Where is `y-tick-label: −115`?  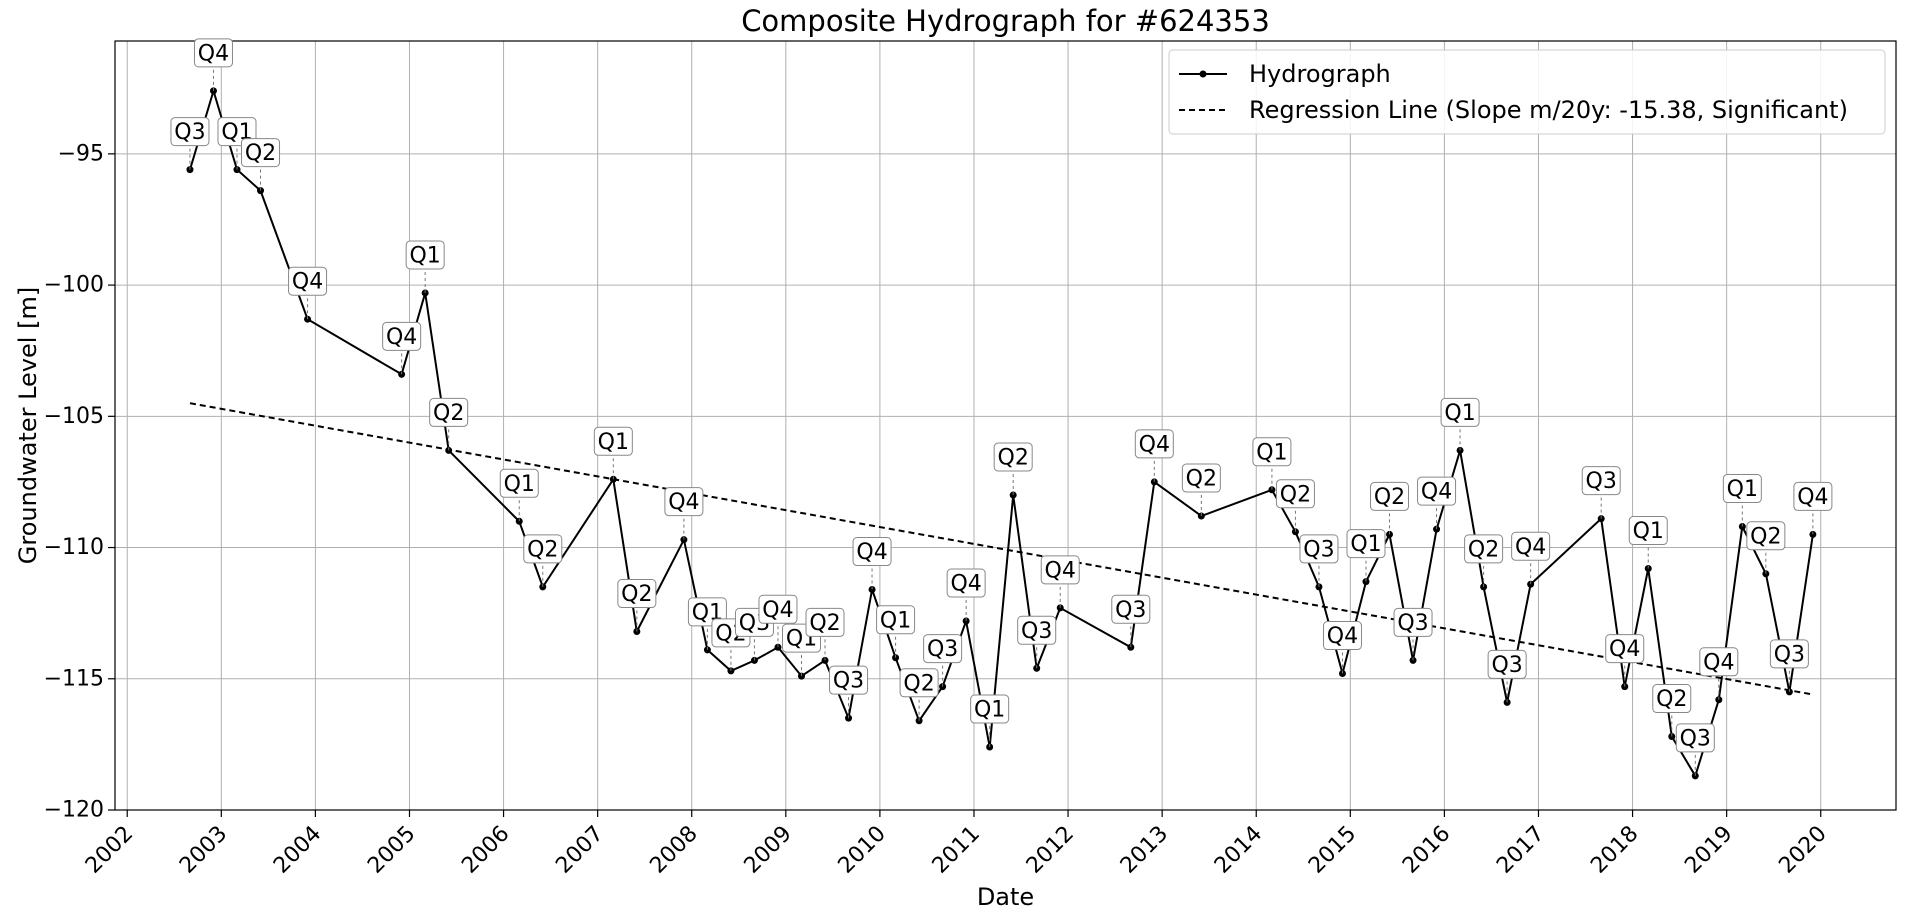 y-tick-label: −115 is located at coordinates (74, 678).